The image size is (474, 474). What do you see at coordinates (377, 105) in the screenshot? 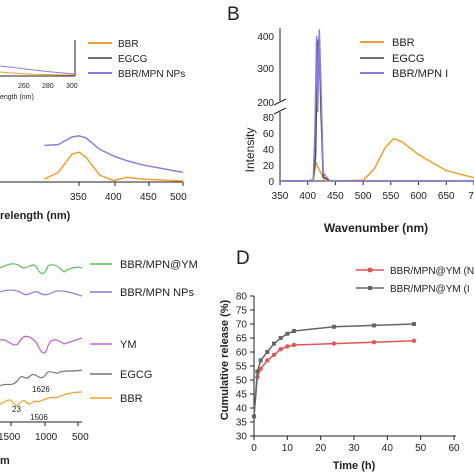
I see `fluor-series` at bounding box center [377, 105].